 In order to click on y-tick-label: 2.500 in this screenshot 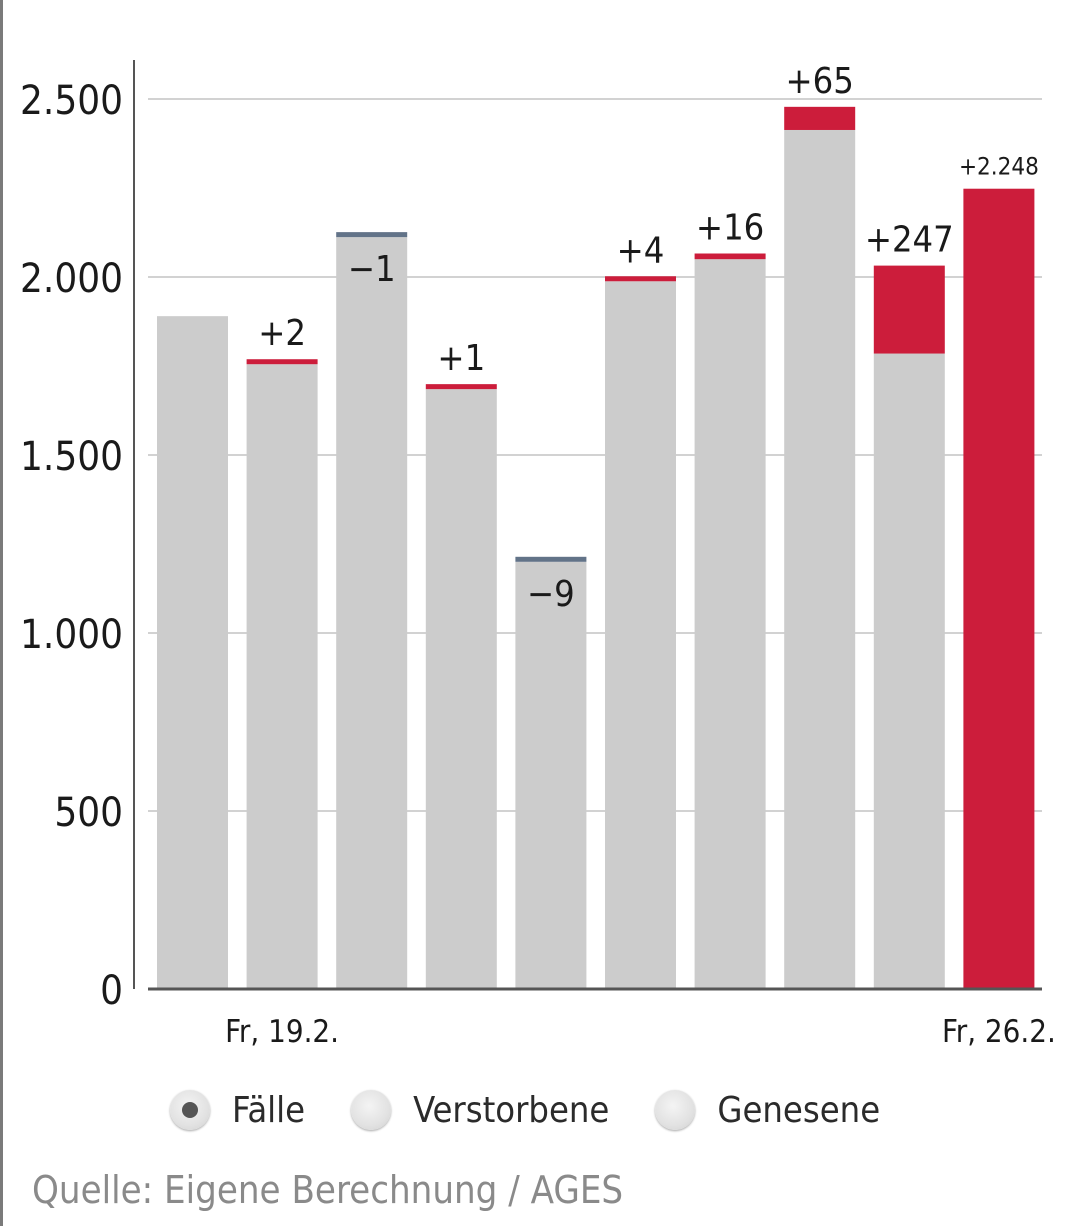, I will do `click(71, 101)`.